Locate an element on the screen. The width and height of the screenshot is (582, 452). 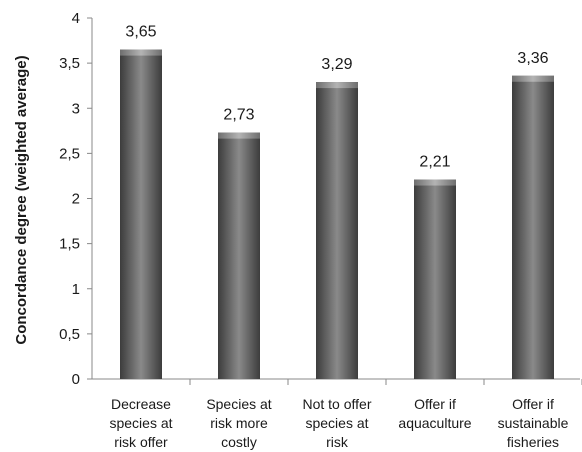
y-tick-label: 4 is located at coordinates (76, 18).